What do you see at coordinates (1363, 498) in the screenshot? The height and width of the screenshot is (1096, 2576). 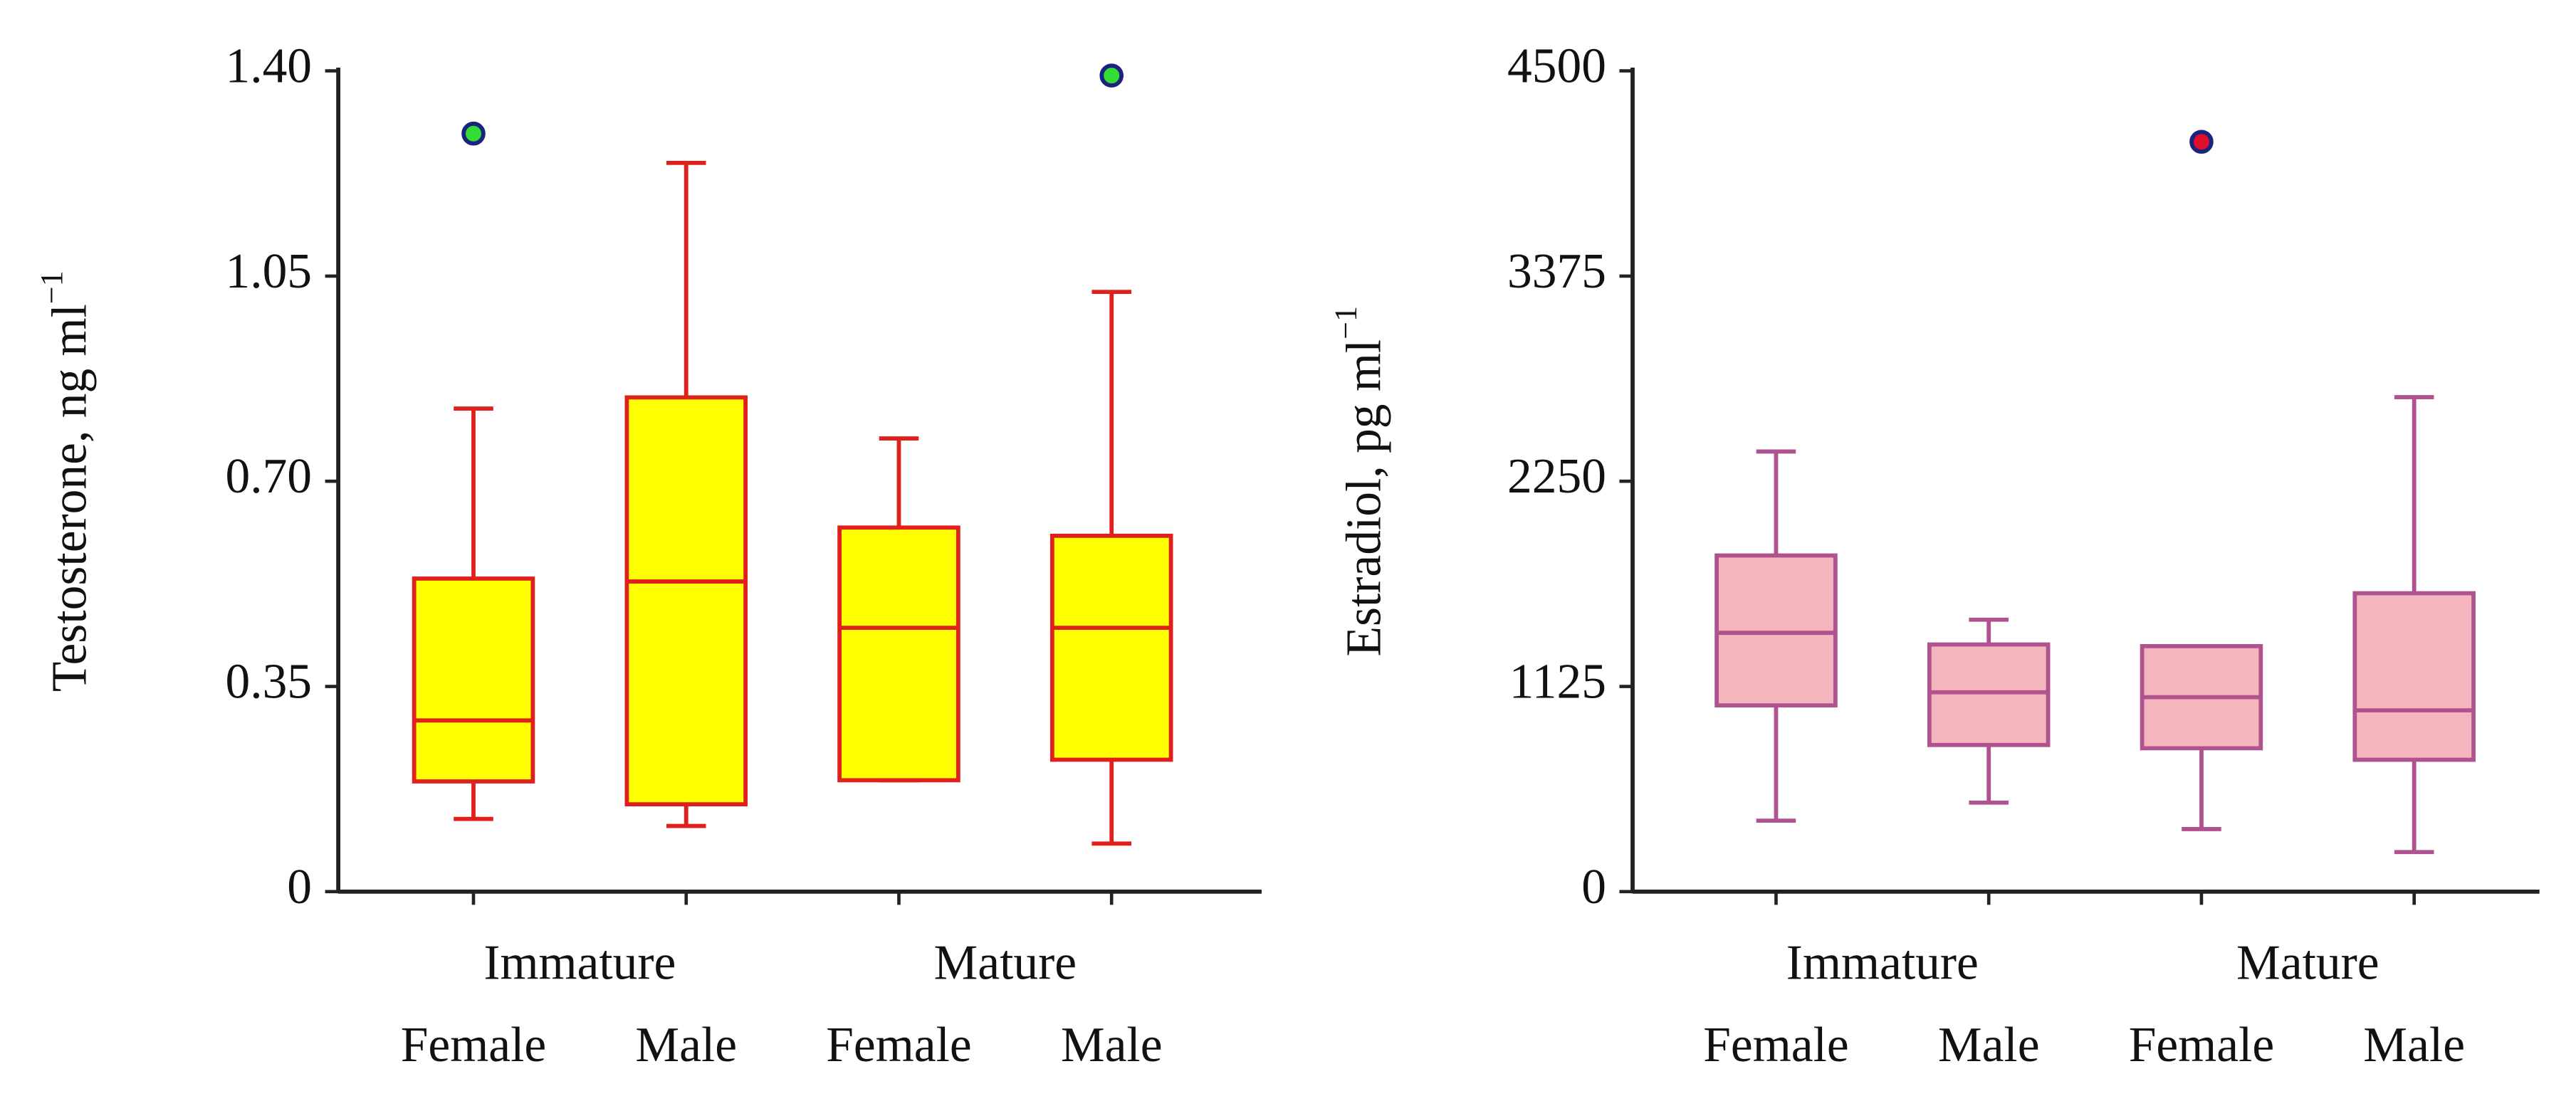 I see `y-axis-label-text: Estradiol, pg ml` at bounding box center [1363, 498].